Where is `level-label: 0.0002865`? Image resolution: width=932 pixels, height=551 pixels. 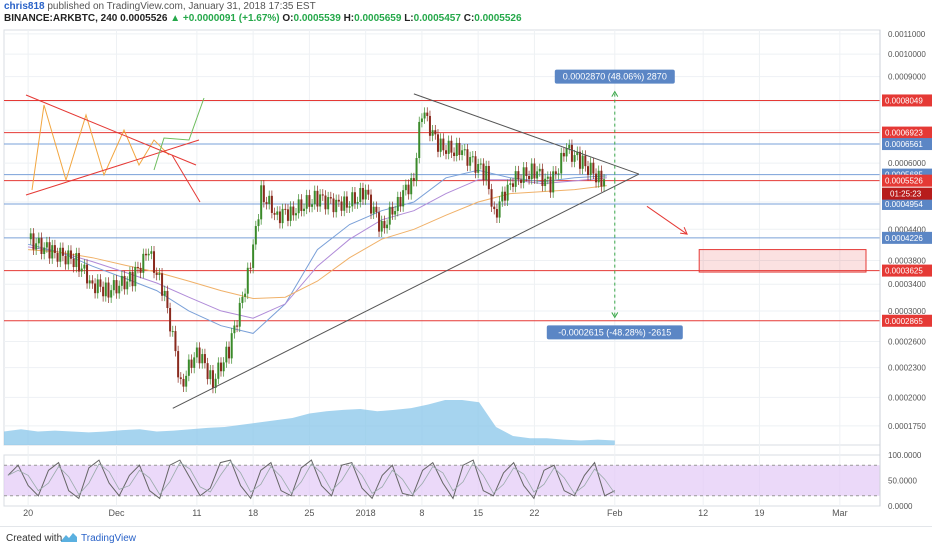 level-label: 0.0002865 is located at coordinates (904, 321).